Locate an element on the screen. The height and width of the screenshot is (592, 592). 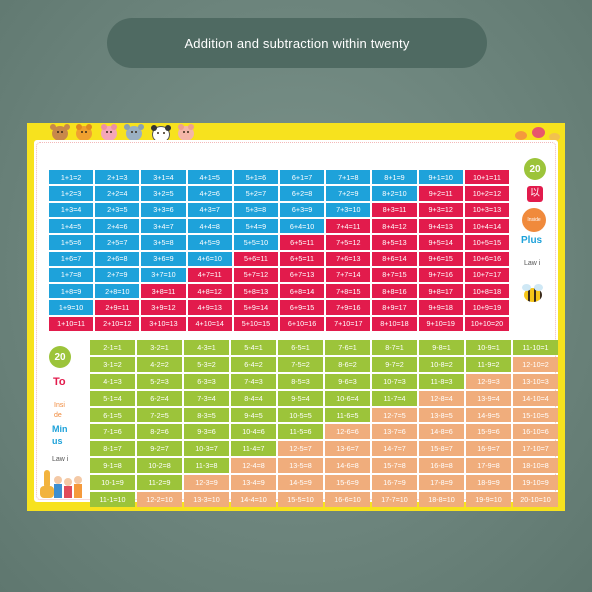
subtraction-cell: 11-10=1 is located at coordinates (535, 347).